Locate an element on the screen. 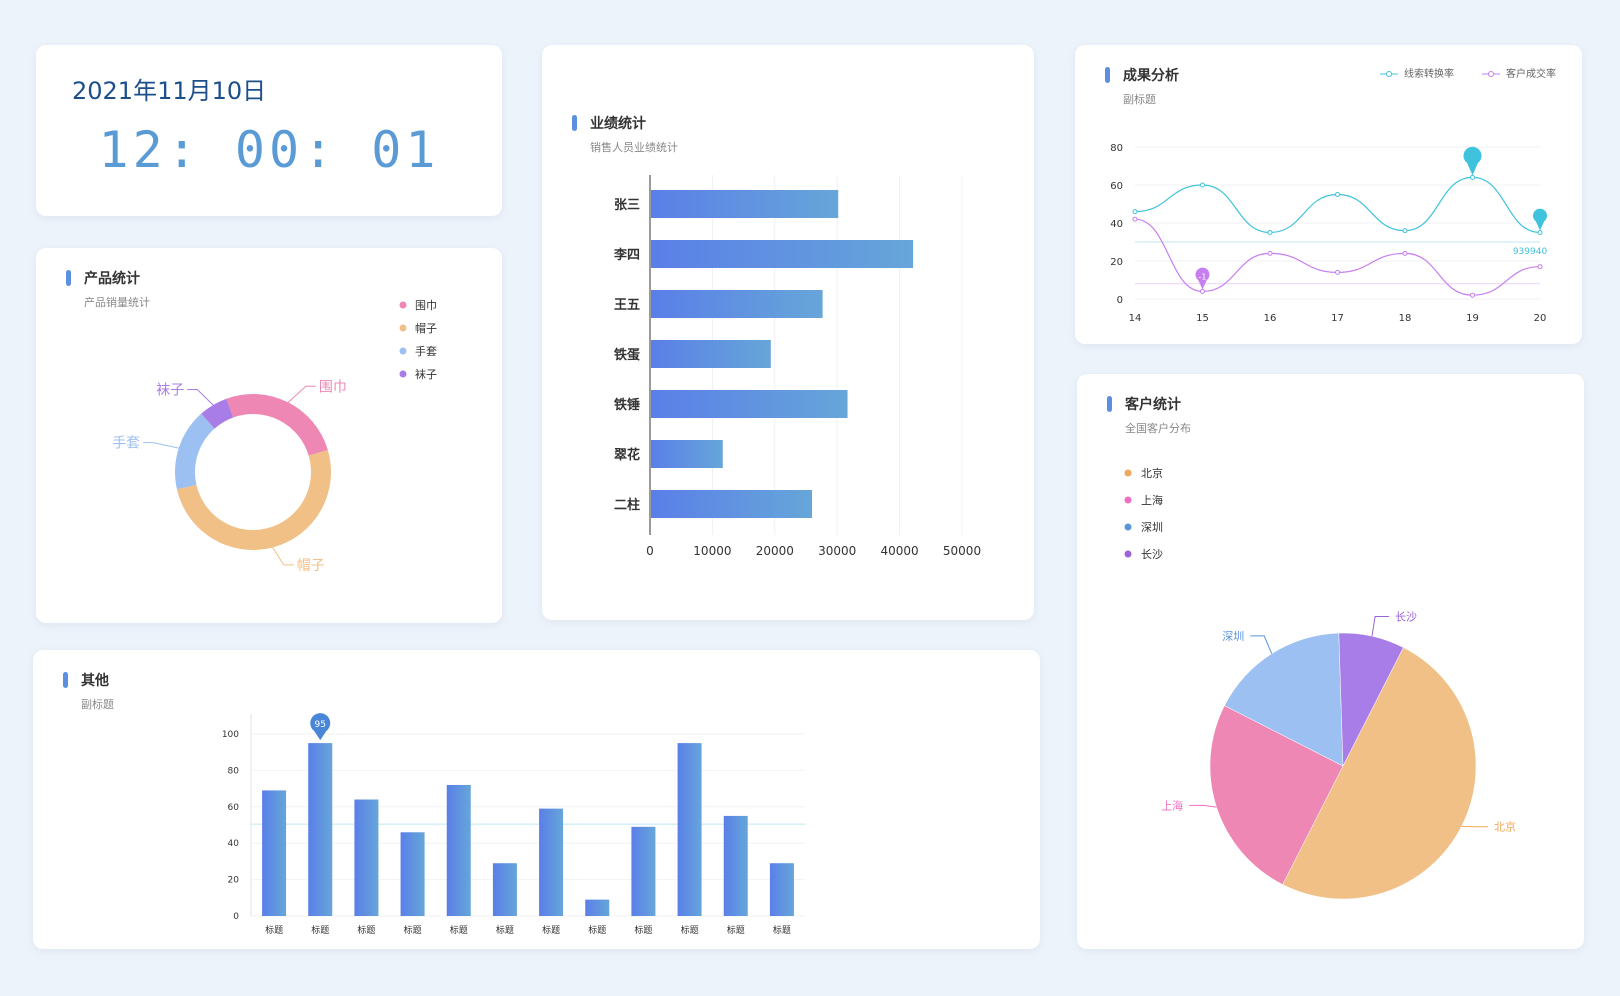 The height and width of the screenshot is (996, 1620). result-legend-marker is located at coordinates (1491, 74).